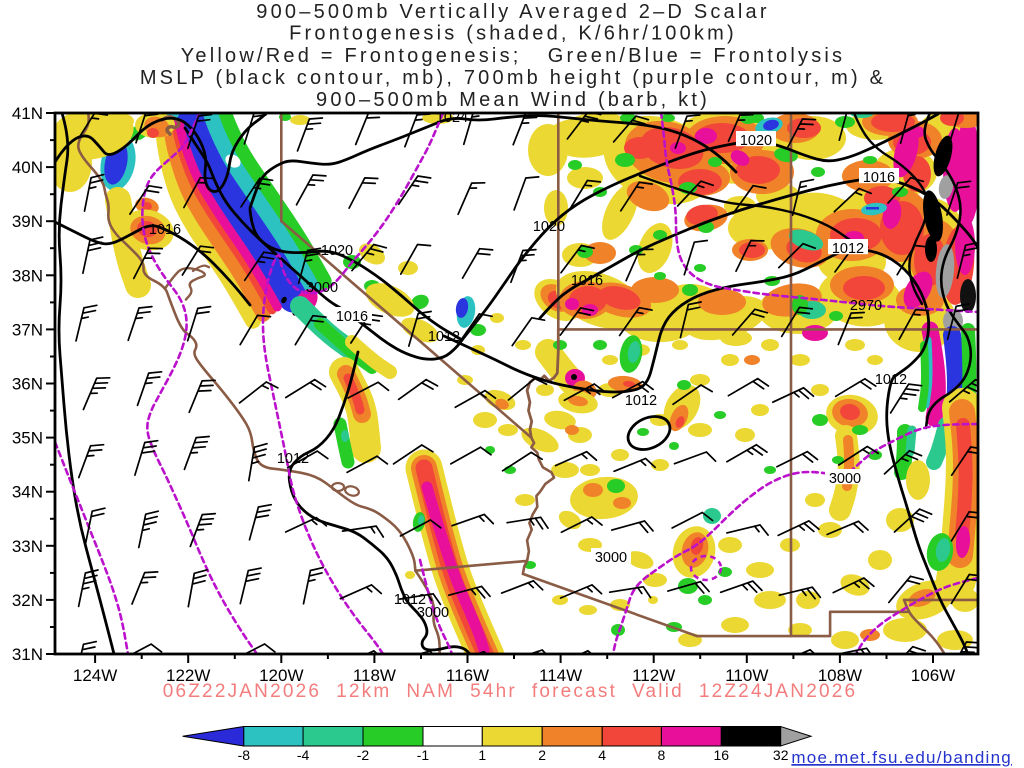 The image size is (1024, 768). What do you see at coordinates (602, 755) in the screenshot?
I see `svg-text: 4` at bounding box center [602, 755].